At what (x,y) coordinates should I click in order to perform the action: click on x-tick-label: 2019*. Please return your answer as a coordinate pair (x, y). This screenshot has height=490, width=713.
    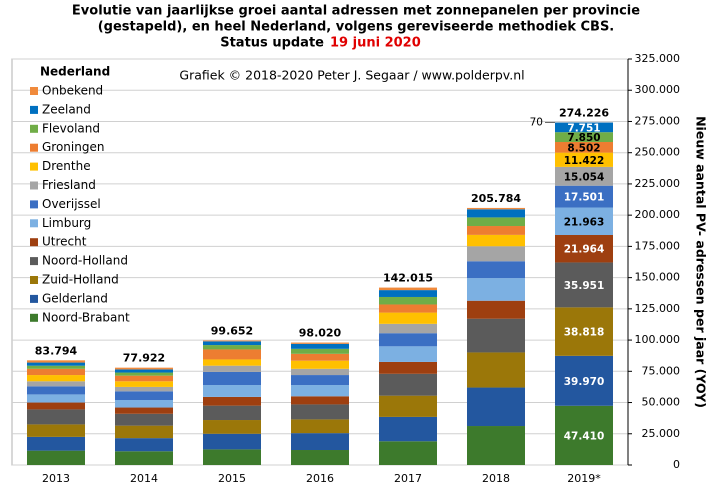
    Looking at the image, I should click on (584, 478).